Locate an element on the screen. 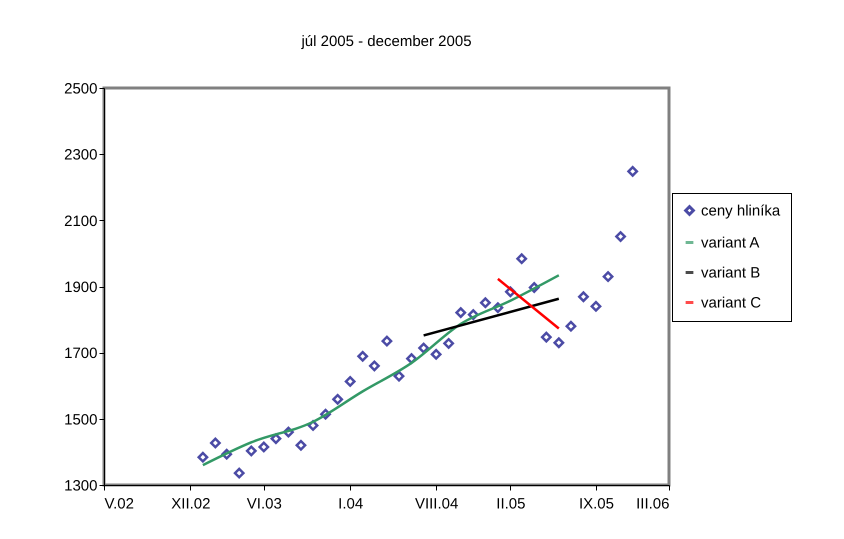  x-tick-label: I.04 is located at coordinates (351, 504).